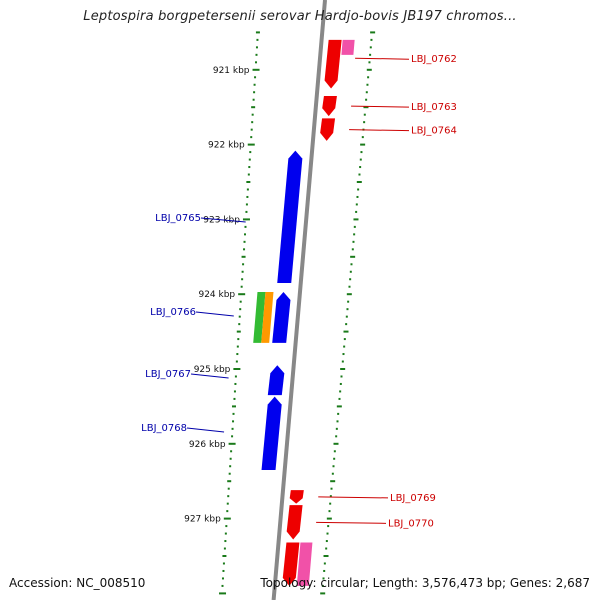 The width and height of the screenshot is (600, 600). What do you see at coordinates (178, 218) in the screenshot?
I see `reverse-gene-label: LBJ_0765` at bounding box center [178, 218].